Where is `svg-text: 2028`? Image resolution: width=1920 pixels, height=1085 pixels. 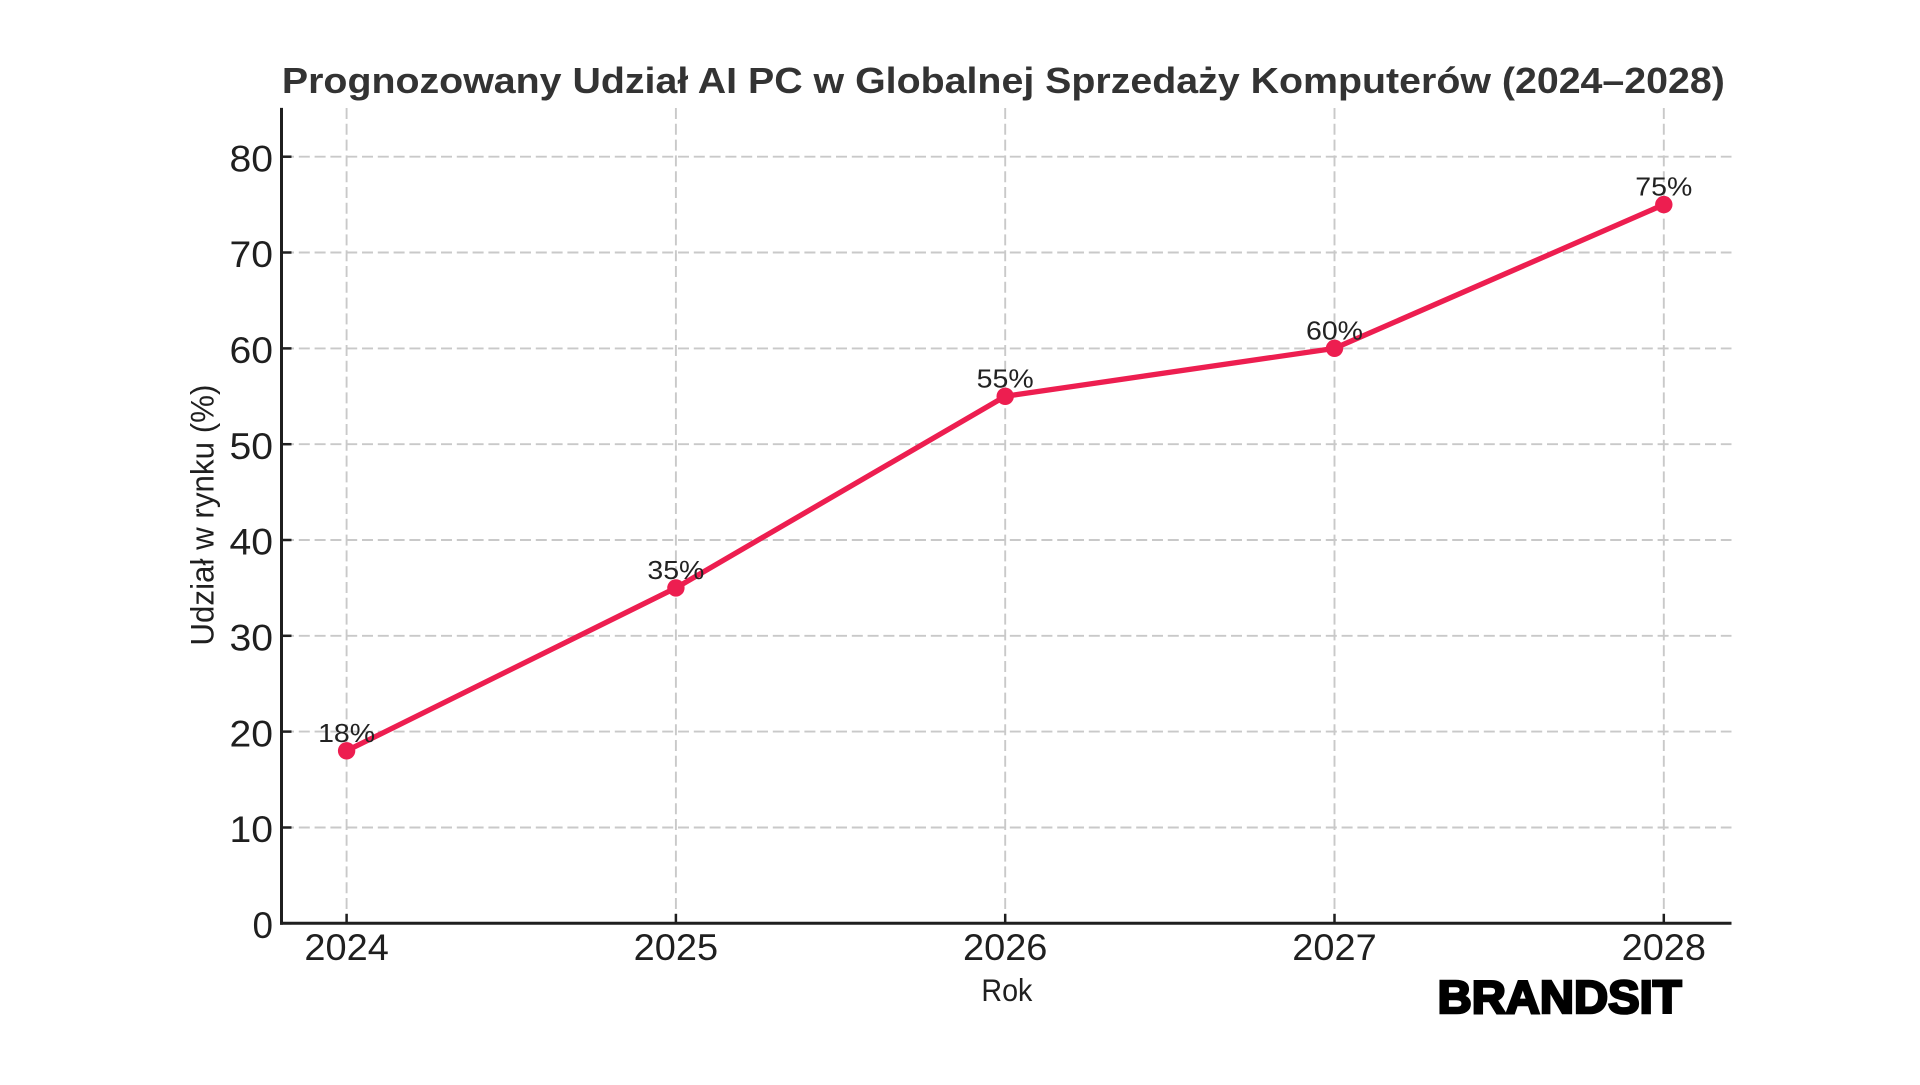 svg-text: 2028 is located at coordinates (1664, 947).